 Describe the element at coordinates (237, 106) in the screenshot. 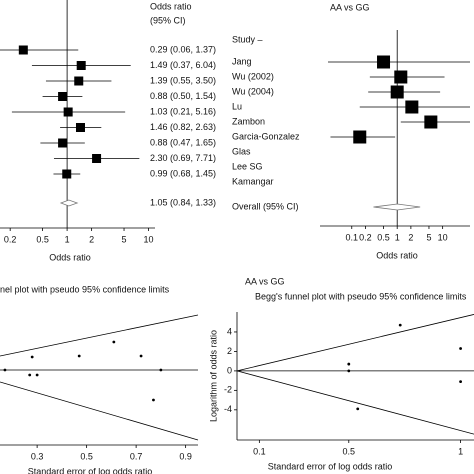

I see `study-label: Lu` at that location.